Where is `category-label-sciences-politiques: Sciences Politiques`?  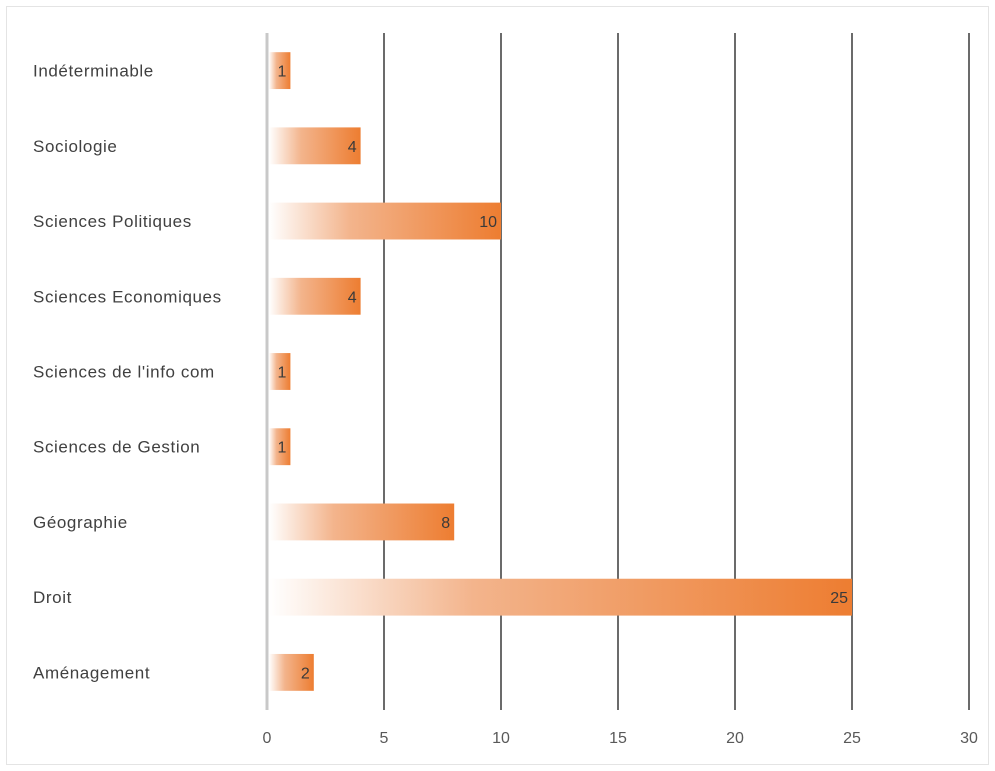 category-label-sciences-politiques: Sciences Politiques is located at coordinates (112, 221).